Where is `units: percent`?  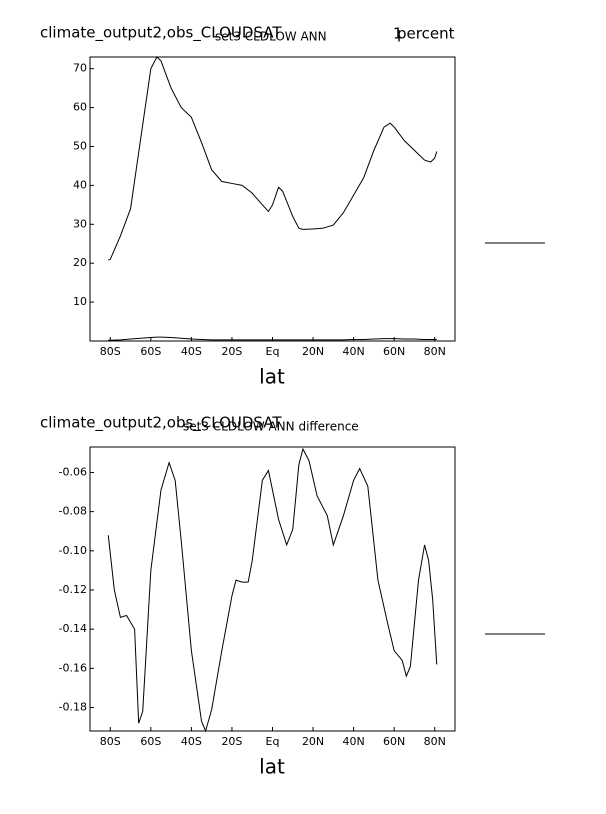 units: percent is located at coordinates (426, 34).